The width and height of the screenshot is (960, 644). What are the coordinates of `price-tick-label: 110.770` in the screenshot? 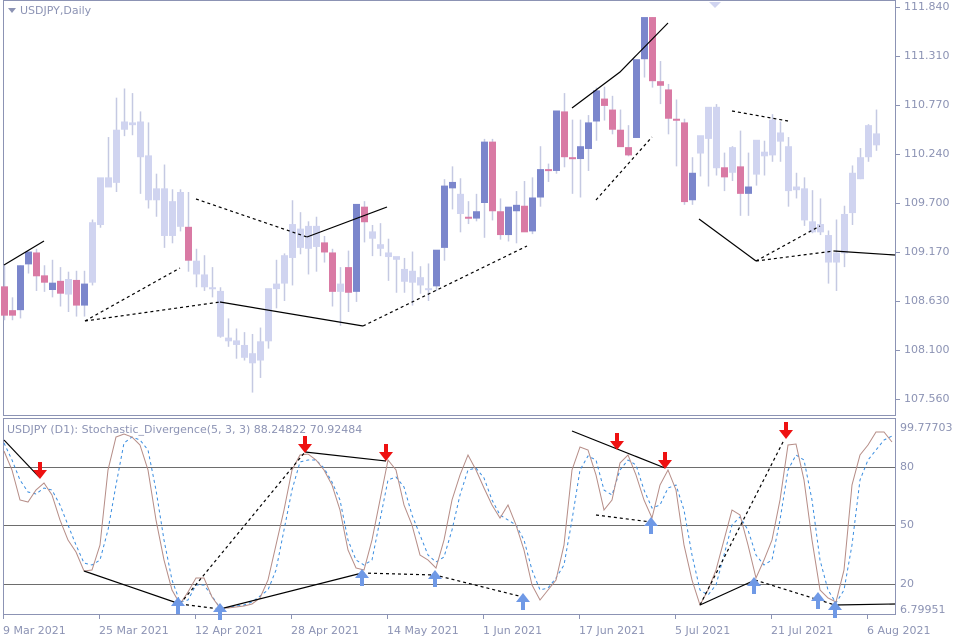 It's located at (927, 104).